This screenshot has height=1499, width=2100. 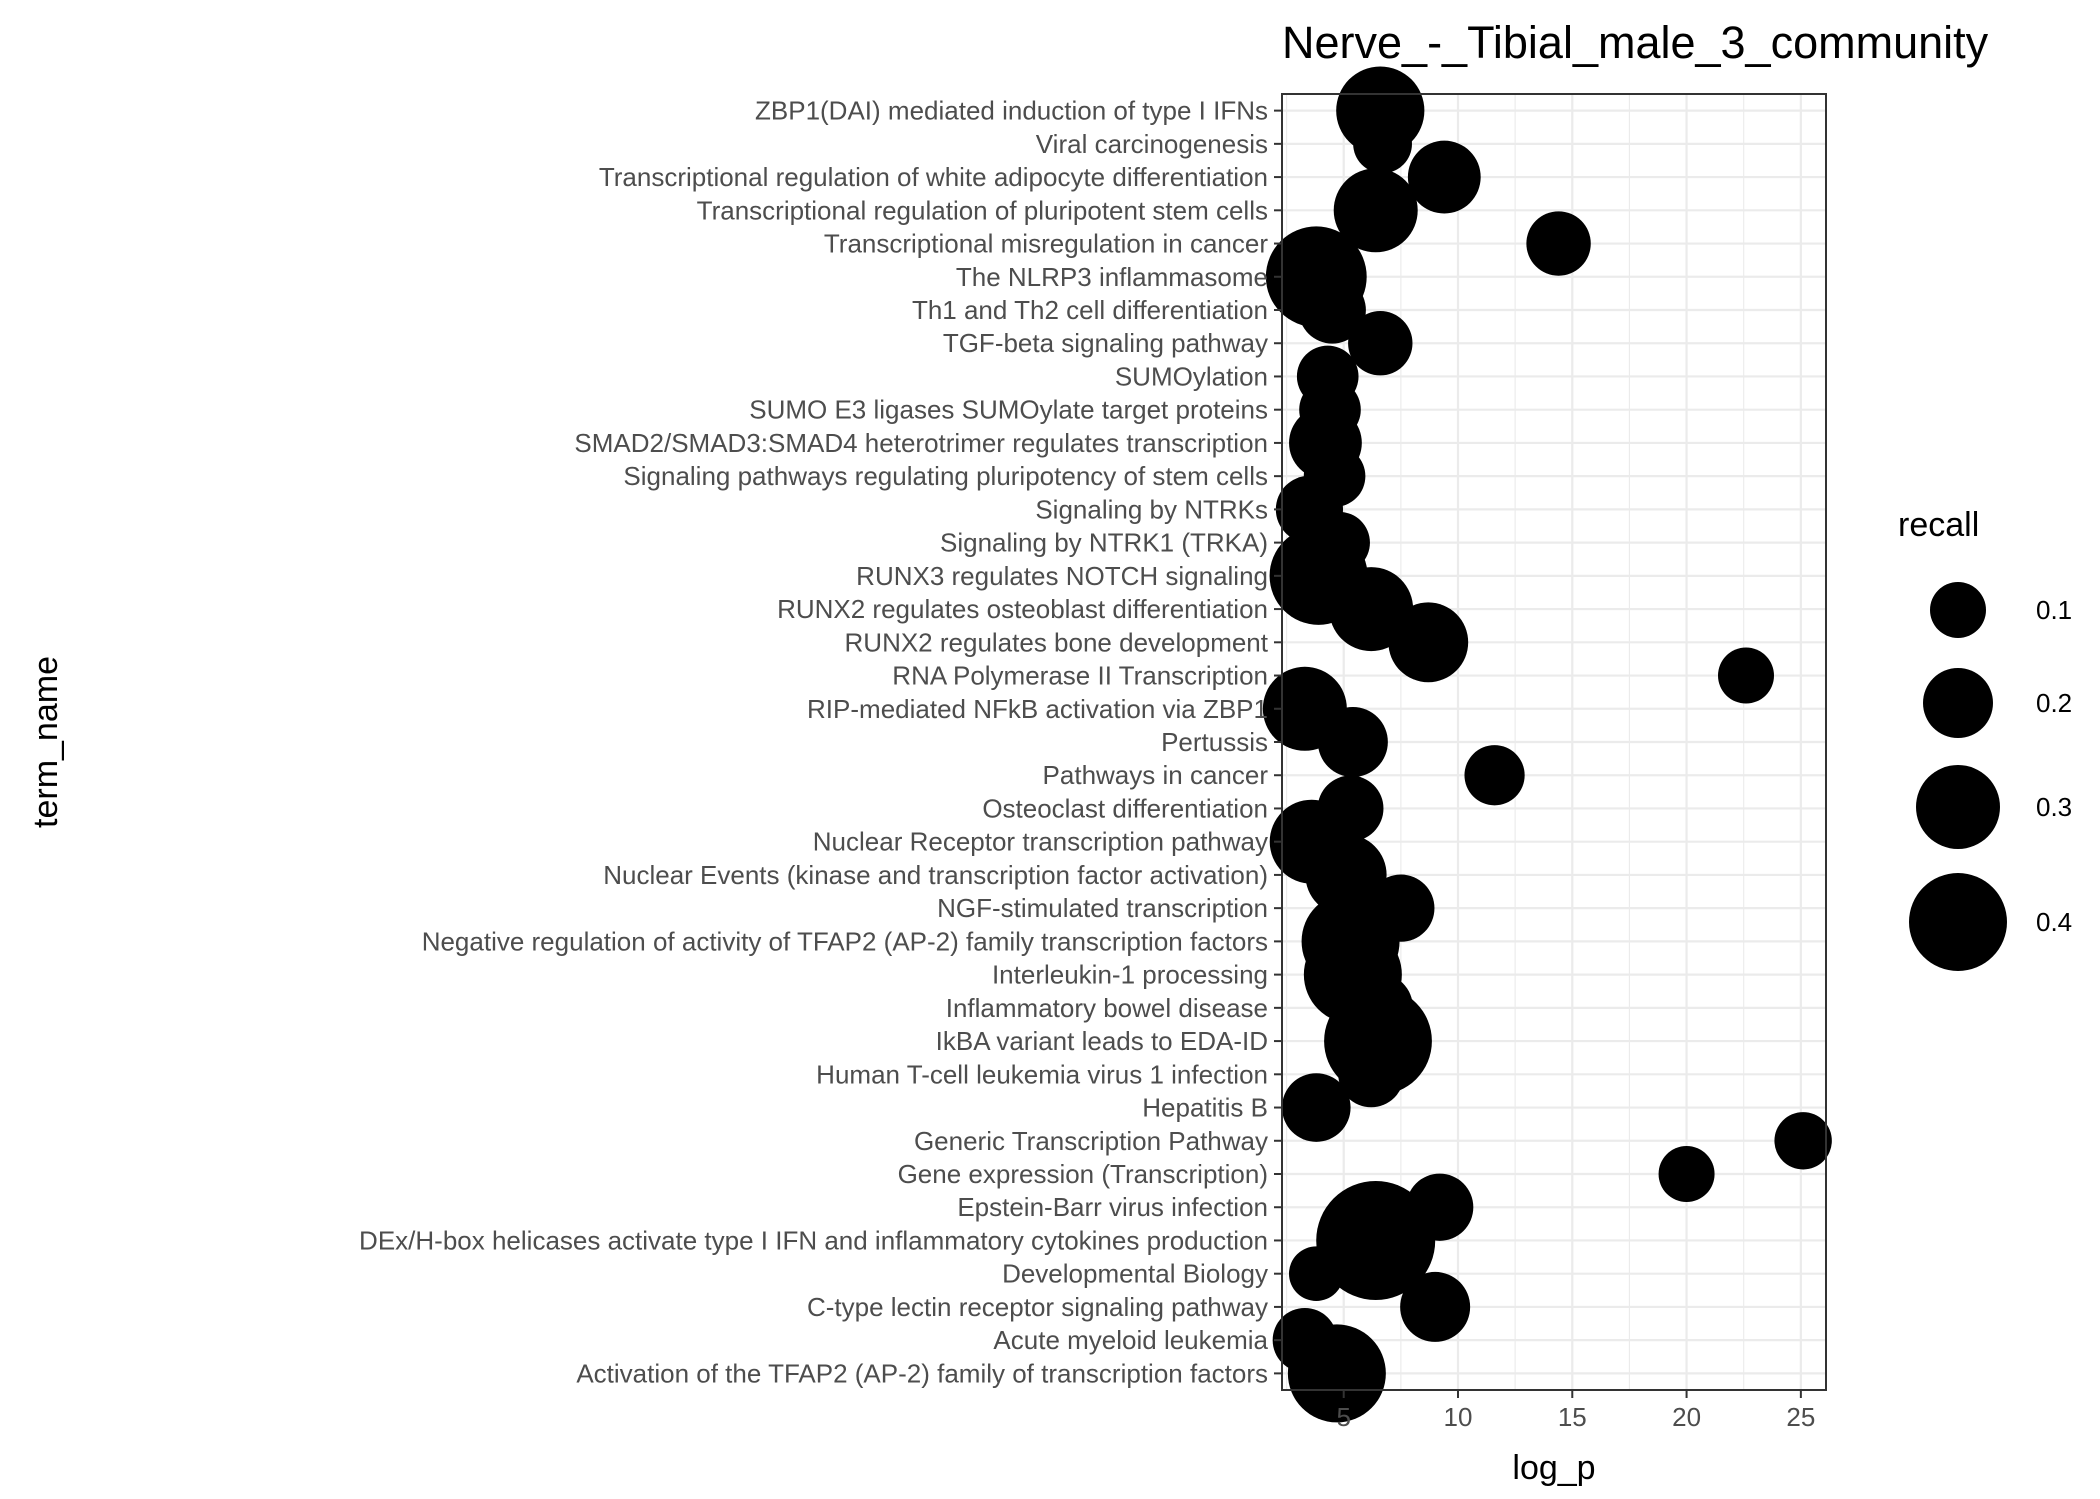 What do you see at coordinates (1105, 343) in the screenshot?
I see `y-tick-label: TGF-beta signaling pathway` at bounding box center [1105, 343].